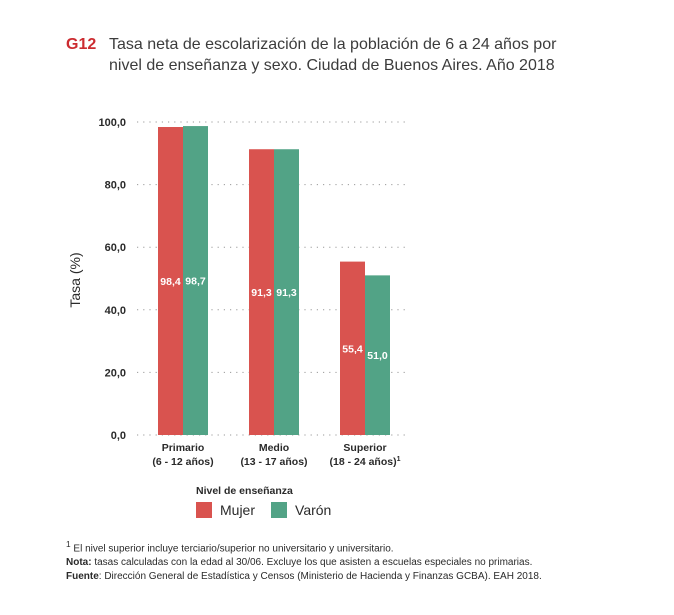 The height and width of the screenshot is (615, 674). I want to click on legend: Mujer Varón, so click(271, 510).